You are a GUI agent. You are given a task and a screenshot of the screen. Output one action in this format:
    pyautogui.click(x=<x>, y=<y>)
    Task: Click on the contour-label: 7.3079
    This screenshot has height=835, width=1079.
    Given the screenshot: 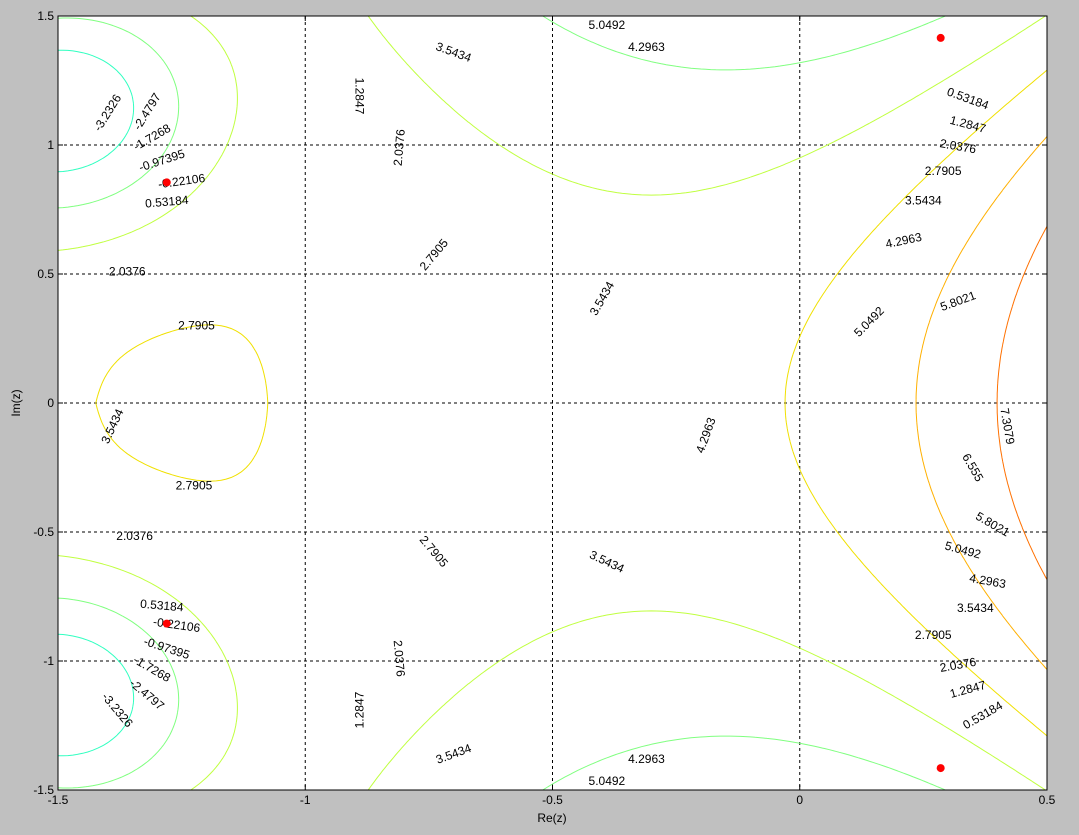 What is the action you would take?
    pyautogui.click(x=1007, y=426)
    